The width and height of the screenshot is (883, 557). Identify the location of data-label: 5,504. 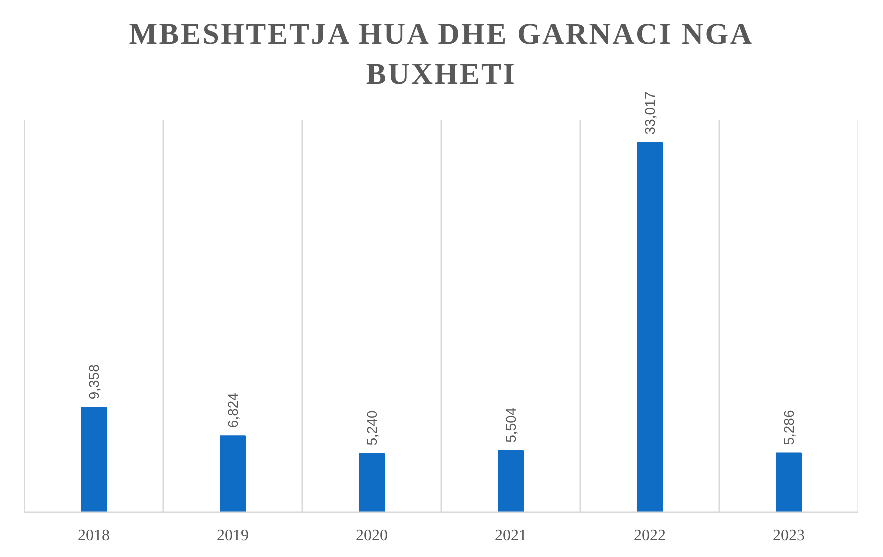
(511, 425).